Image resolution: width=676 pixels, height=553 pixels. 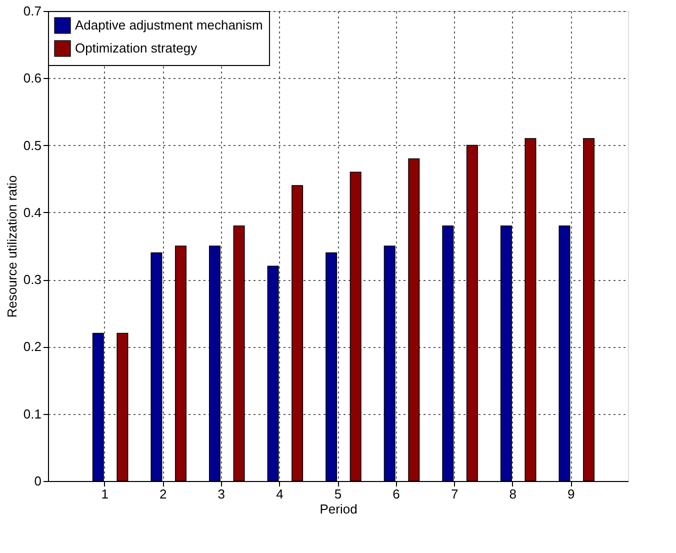 I want to click on x-tick-label: 4, so click(x=280, y=494).